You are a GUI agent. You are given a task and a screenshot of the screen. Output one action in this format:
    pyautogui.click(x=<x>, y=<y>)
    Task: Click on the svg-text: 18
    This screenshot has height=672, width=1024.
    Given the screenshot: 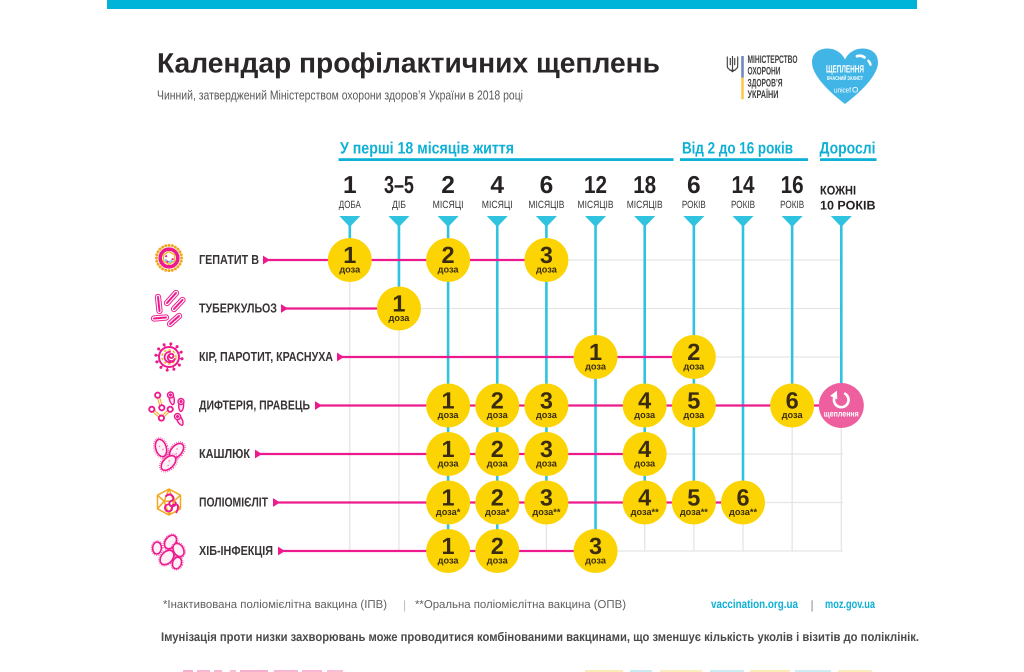 What is the action you would take?
    pyautogui.click(x=644, y=185)
    